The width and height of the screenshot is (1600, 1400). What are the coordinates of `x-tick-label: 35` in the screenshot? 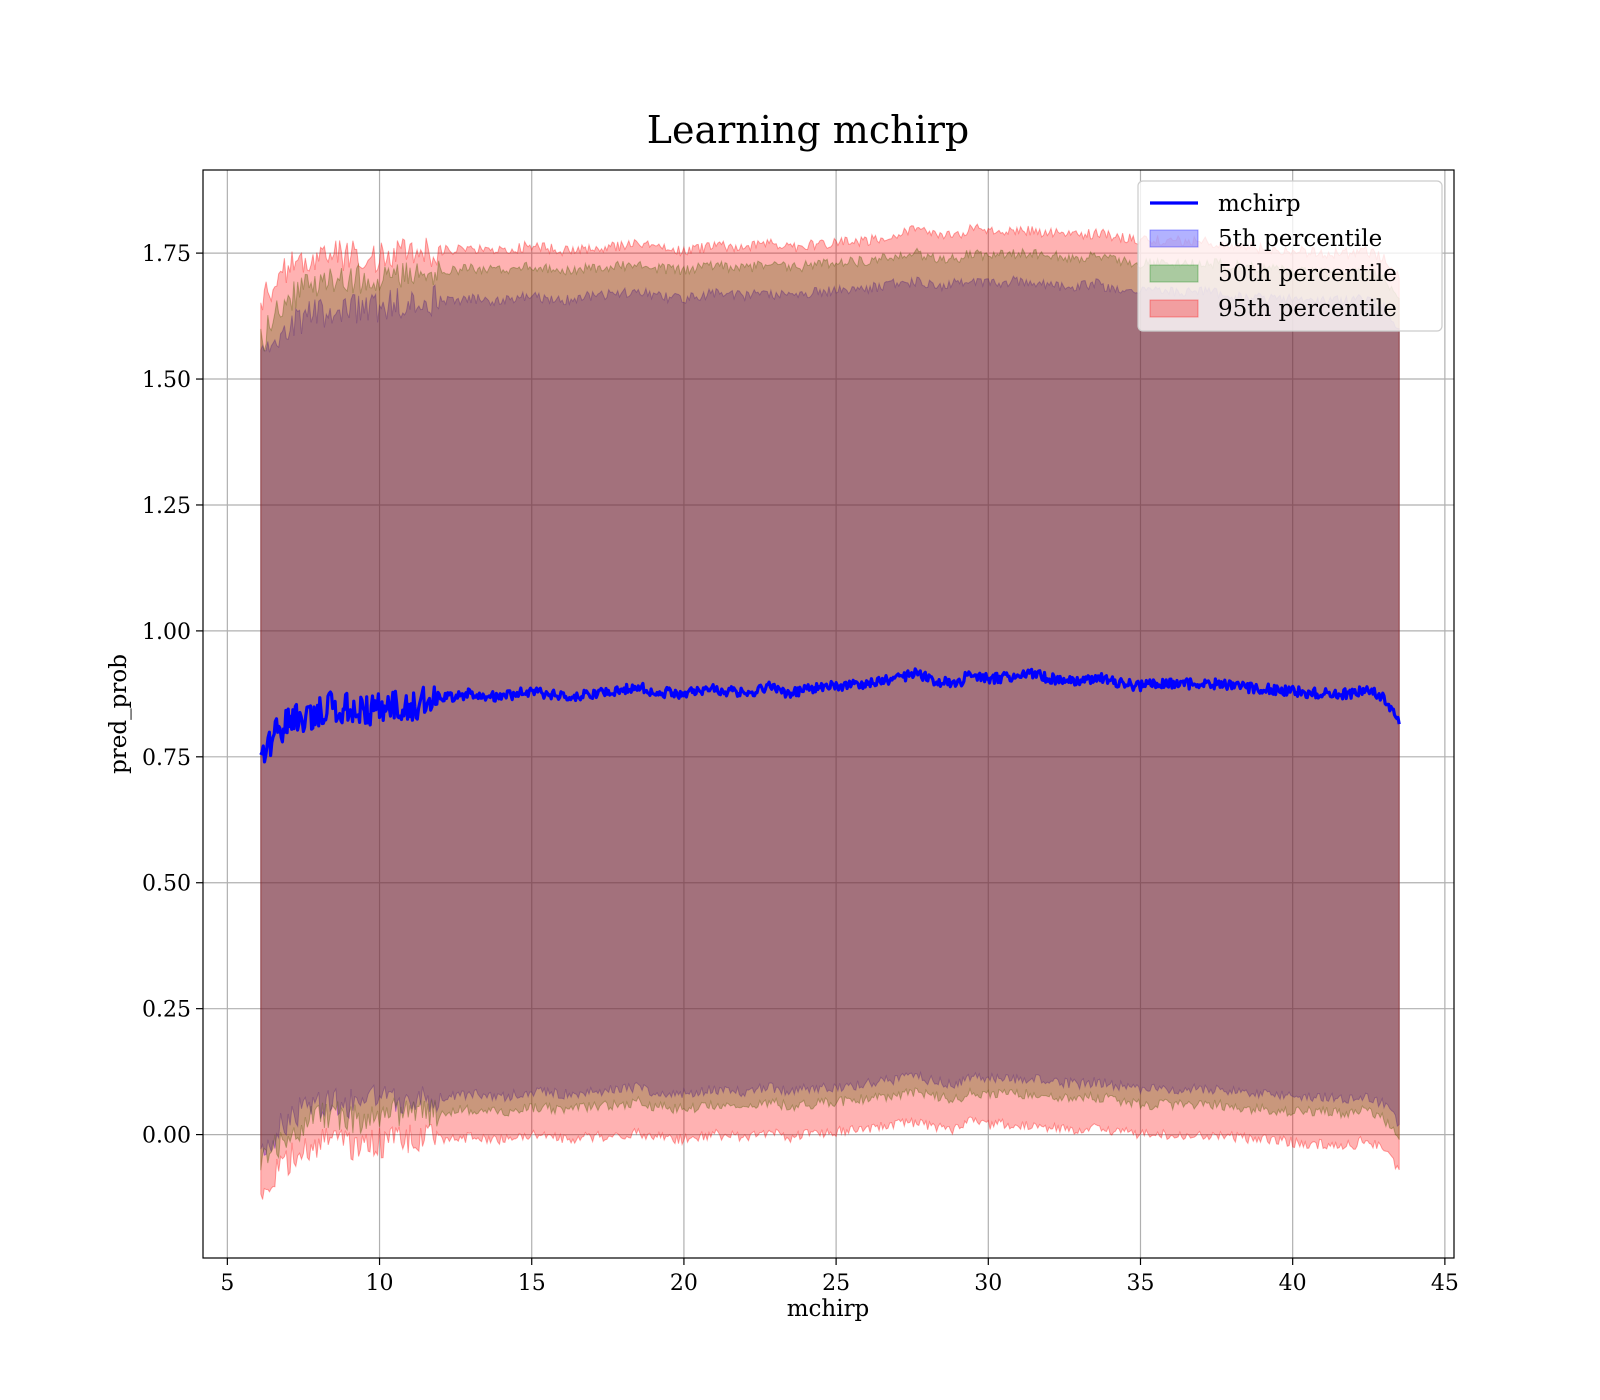 It's located at (1140, 1283).